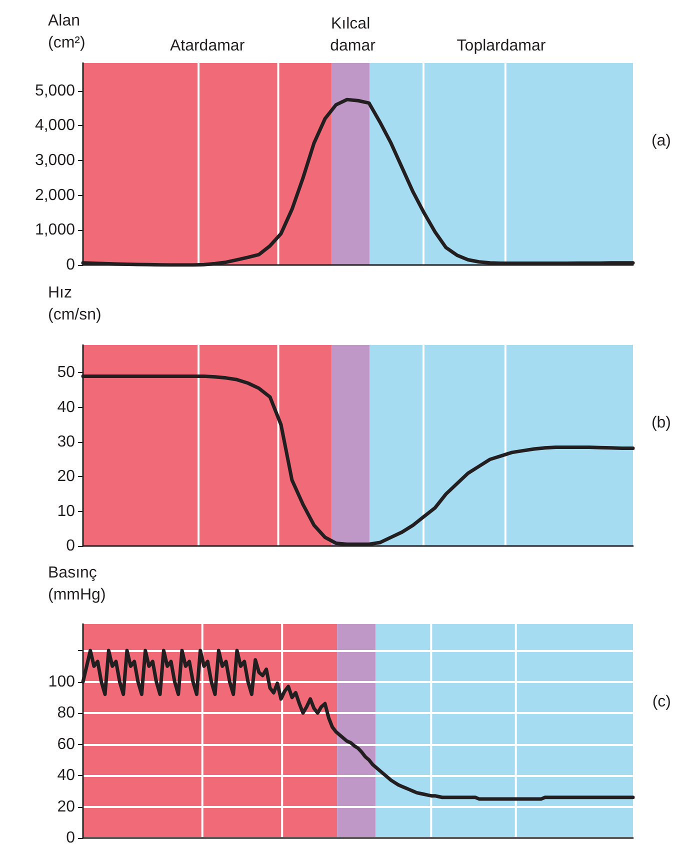 Image resolution: width=681 pixels, height=856 pixels. What do you see at coordinates (208, 46) in the screenshot?
I see `text: Atardamar` at bounding box center [208, 46].